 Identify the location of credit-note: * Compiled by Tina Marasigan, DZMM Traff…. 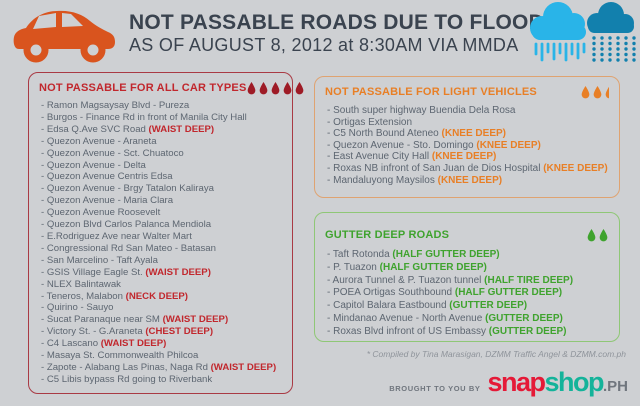
(496, 354).